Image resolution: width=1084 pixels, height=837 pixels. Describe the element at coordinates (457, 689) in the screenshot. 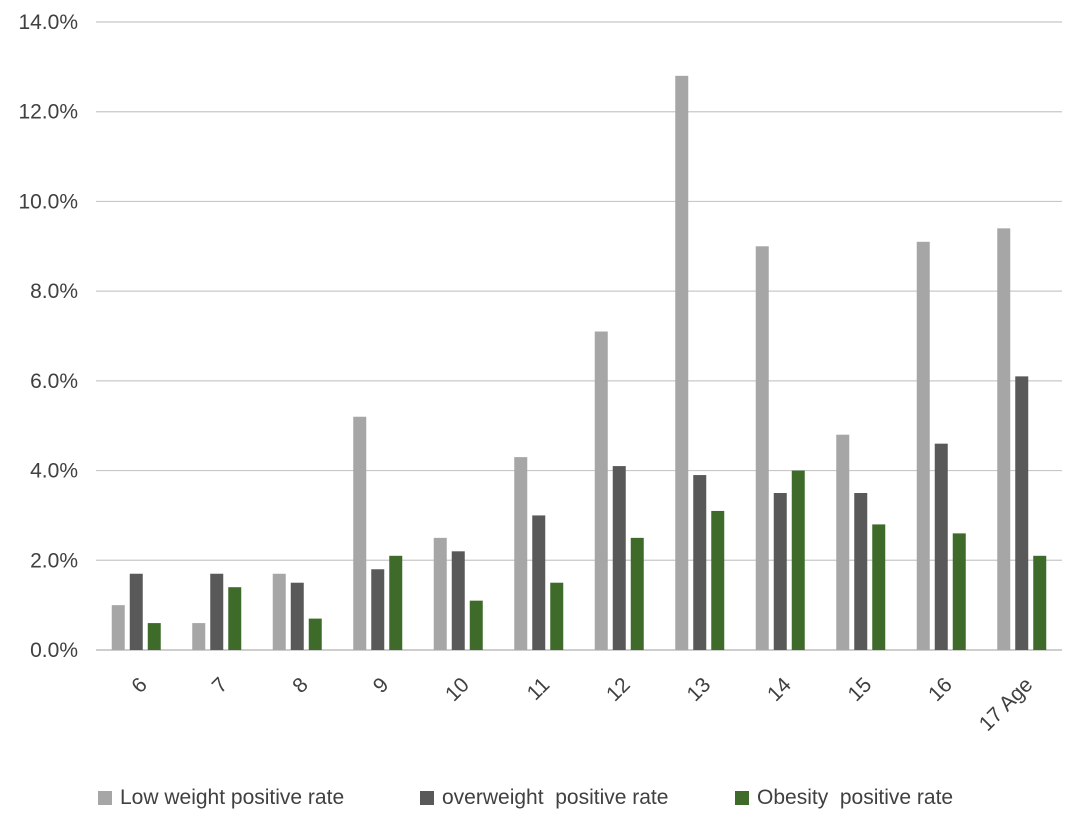

I see `x-tick-label: 10` at that location.